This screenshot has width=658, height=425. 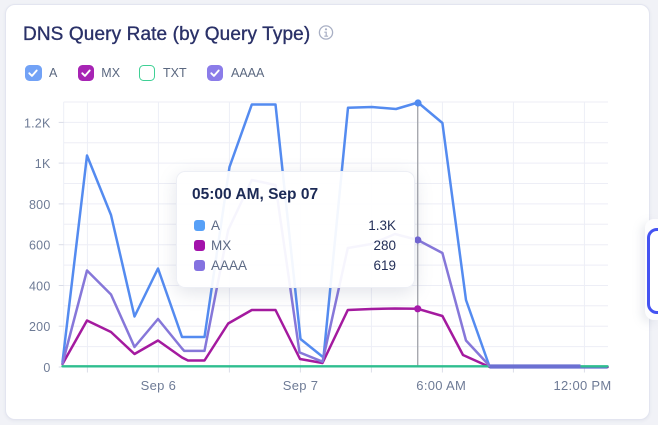 What do you see at coordinates (441, 385) in the screenshot?
I see `svg-text: 6:00 AM` at bounding box center [441, 385].